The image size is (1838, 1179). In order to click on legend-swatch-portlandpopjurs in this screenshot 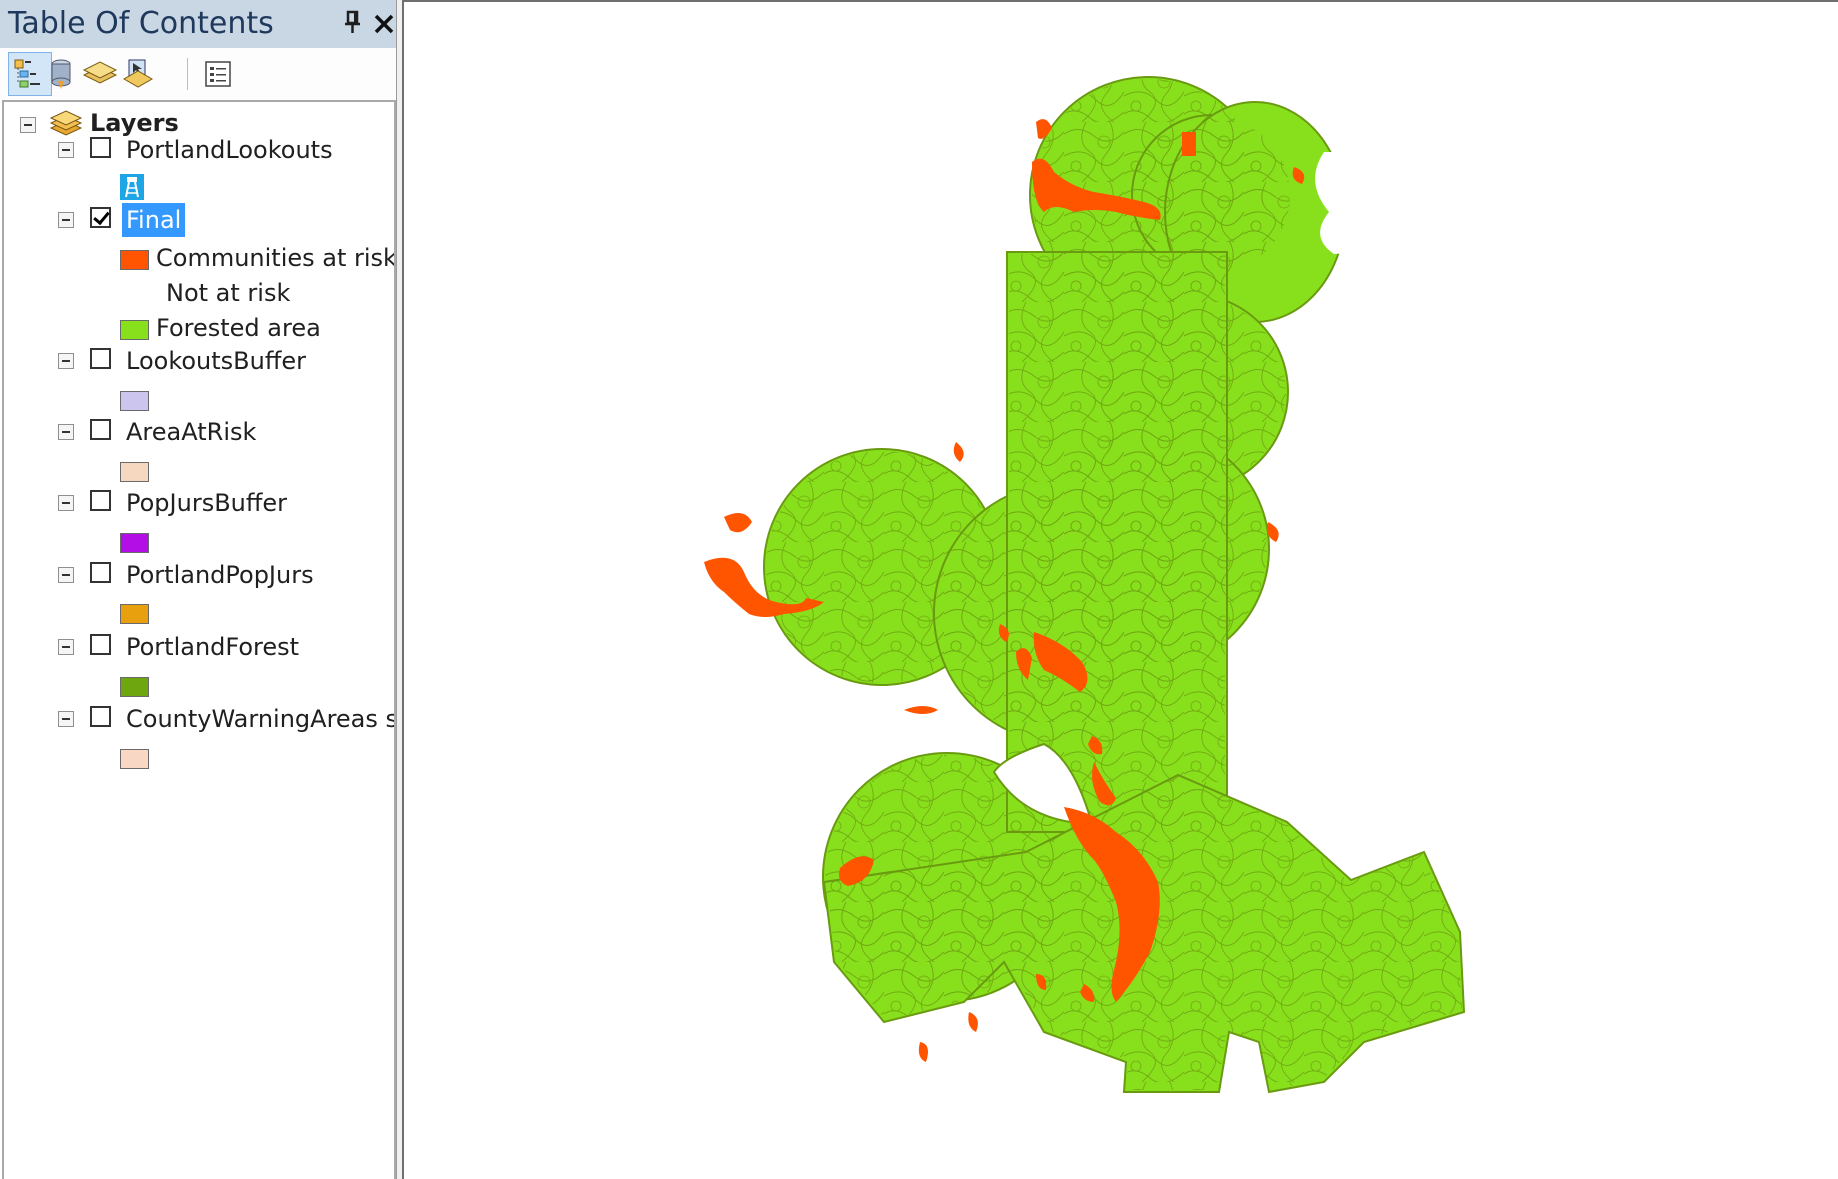, I will do `click(134, 614)`.